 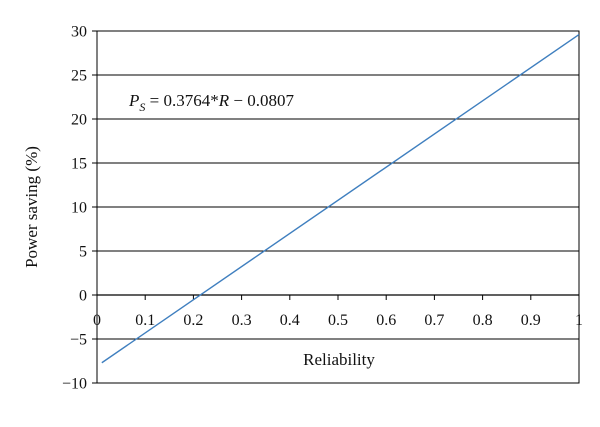 What do you see at coordinates (74, 384) in the screenshot?
I see `y-tick-label: −10` at bounding box center [74, 384].